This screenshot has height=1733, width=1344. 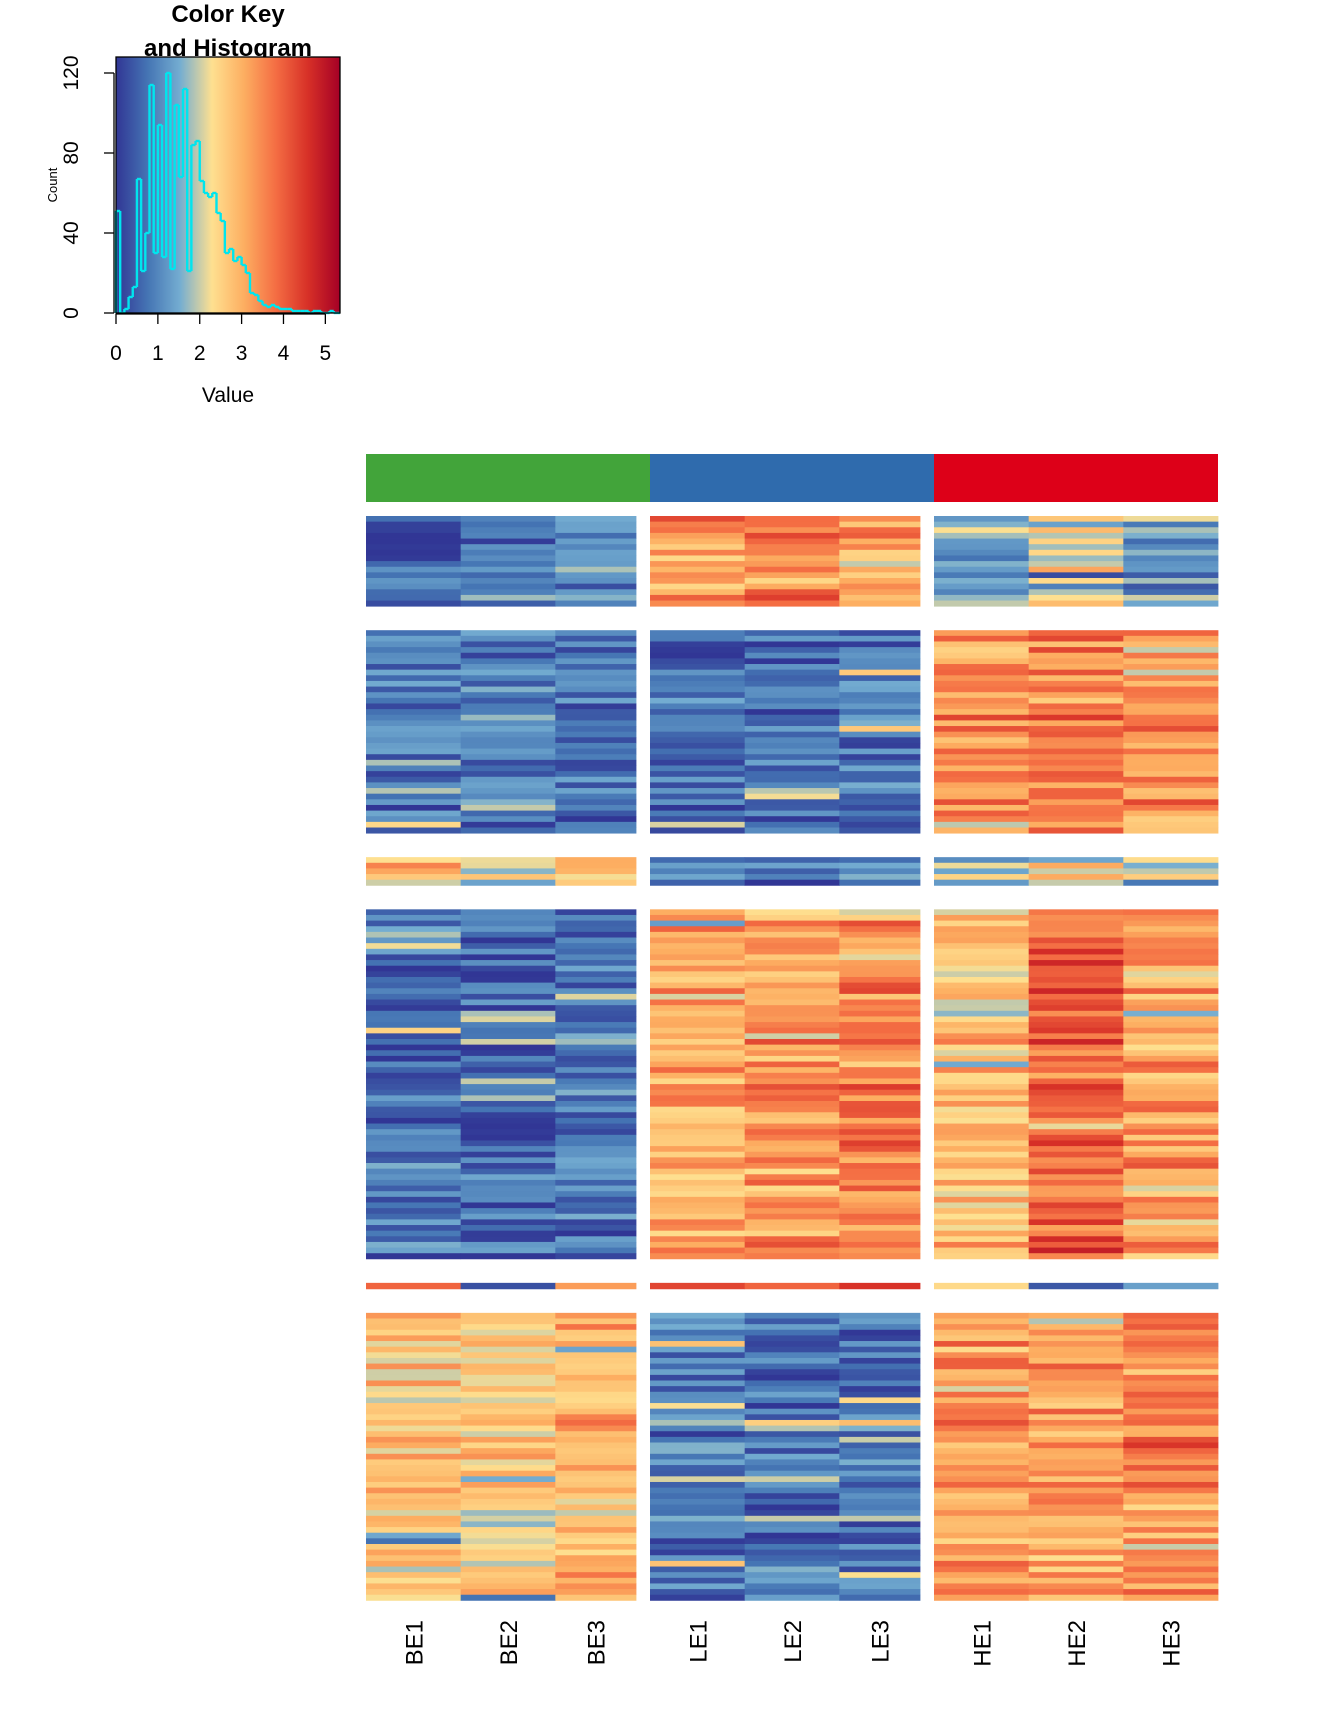 What do you see at coordinates (228, 14) in the screenshot?
I see `color-key-title-line1: Color Key` at bounding box center [228, 14].